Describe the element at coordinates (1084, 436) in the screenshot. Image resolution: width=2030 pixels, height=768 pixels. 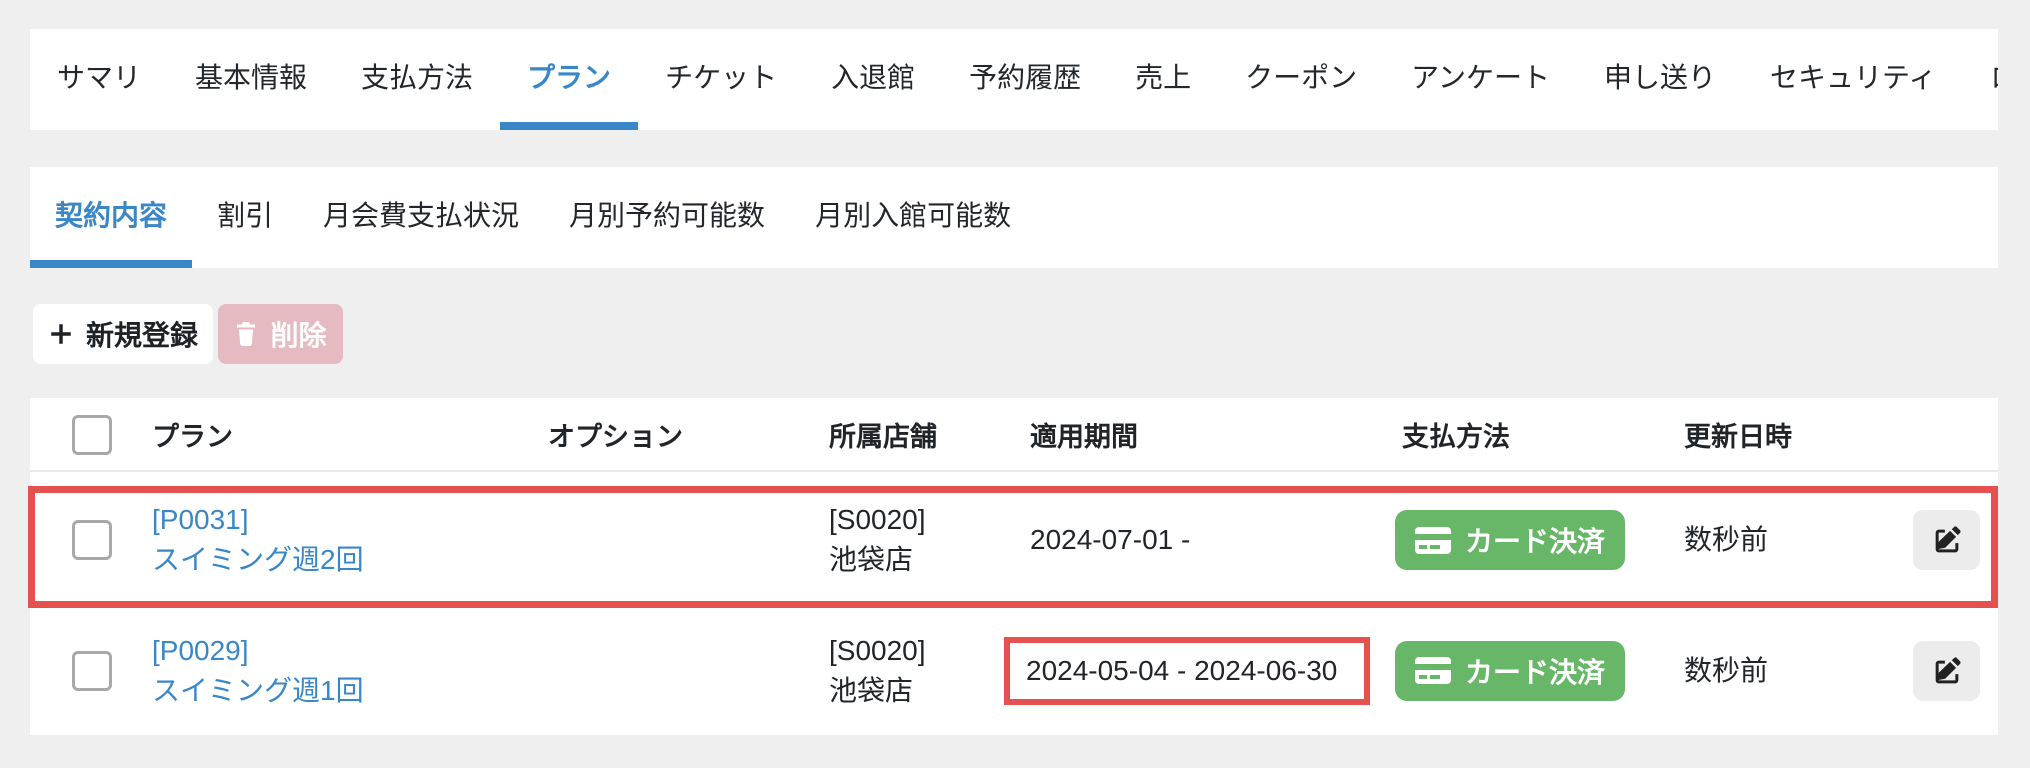
I see `header-period: 適用期間` at that location.